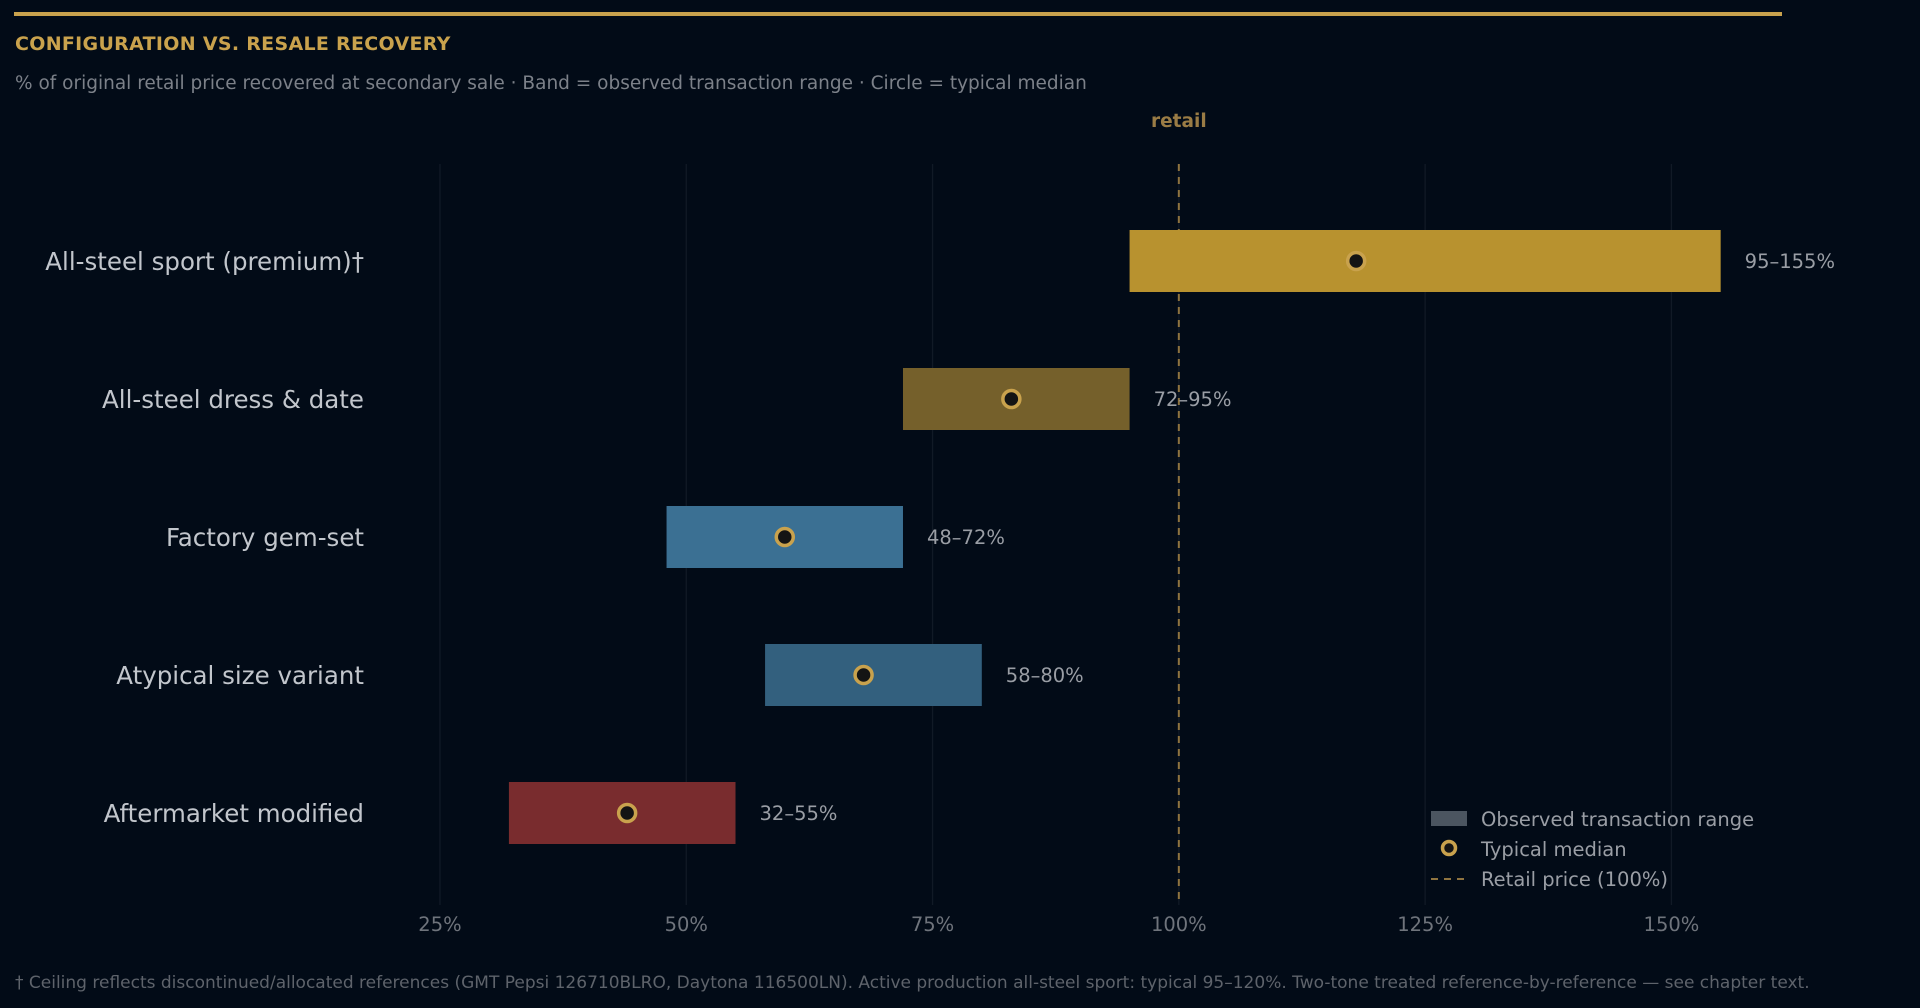  Describe the element at coordinates (686, 924) in the screenshot. I see `x-tick-label: 50%` at that location.